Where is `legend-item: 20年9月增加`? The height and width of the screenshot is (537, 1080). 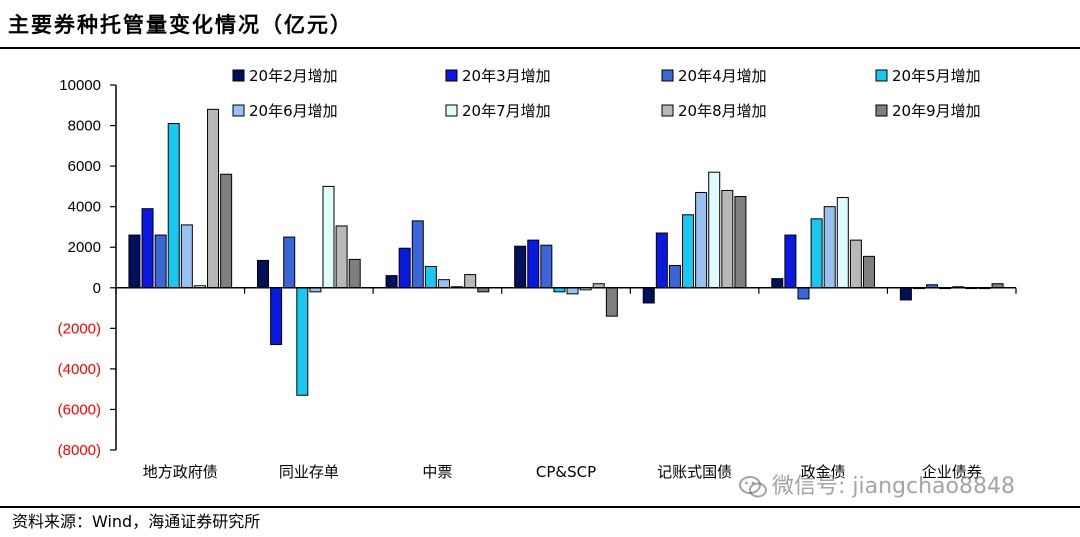 legend-item: 20年9月增加 is located at coordinates (928, 111).